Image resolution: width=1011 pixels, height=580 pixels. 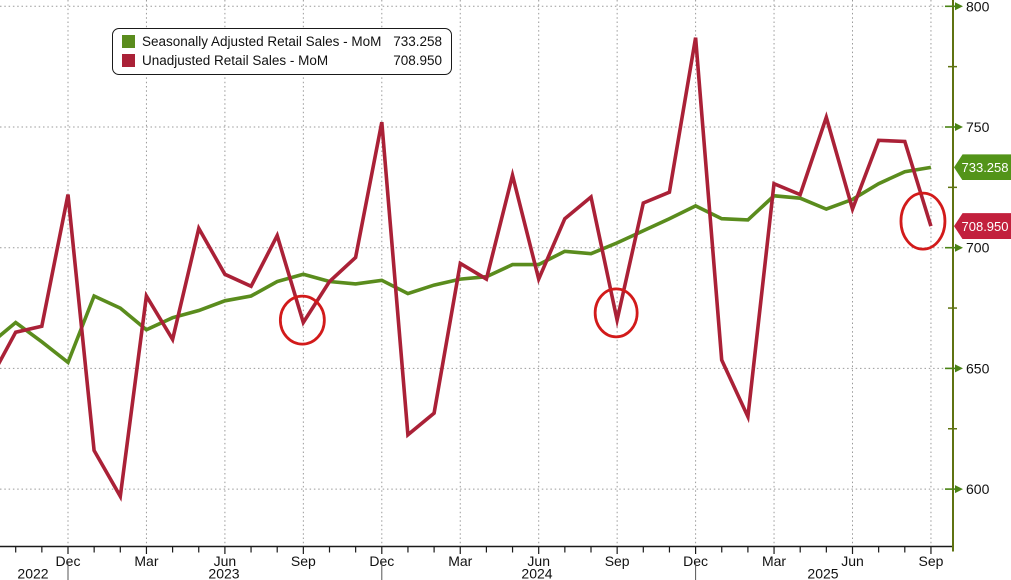 I want to click on x-axis-year-label: 2025, so click(x=822, y=573).